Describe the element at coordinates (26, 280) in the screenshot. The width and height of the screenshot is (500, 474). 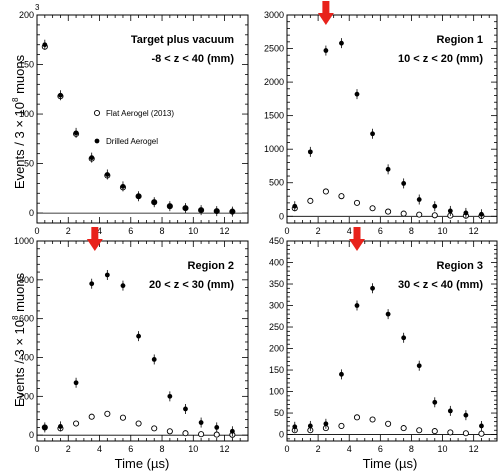
I see `y-tick-label: 800` at that location.